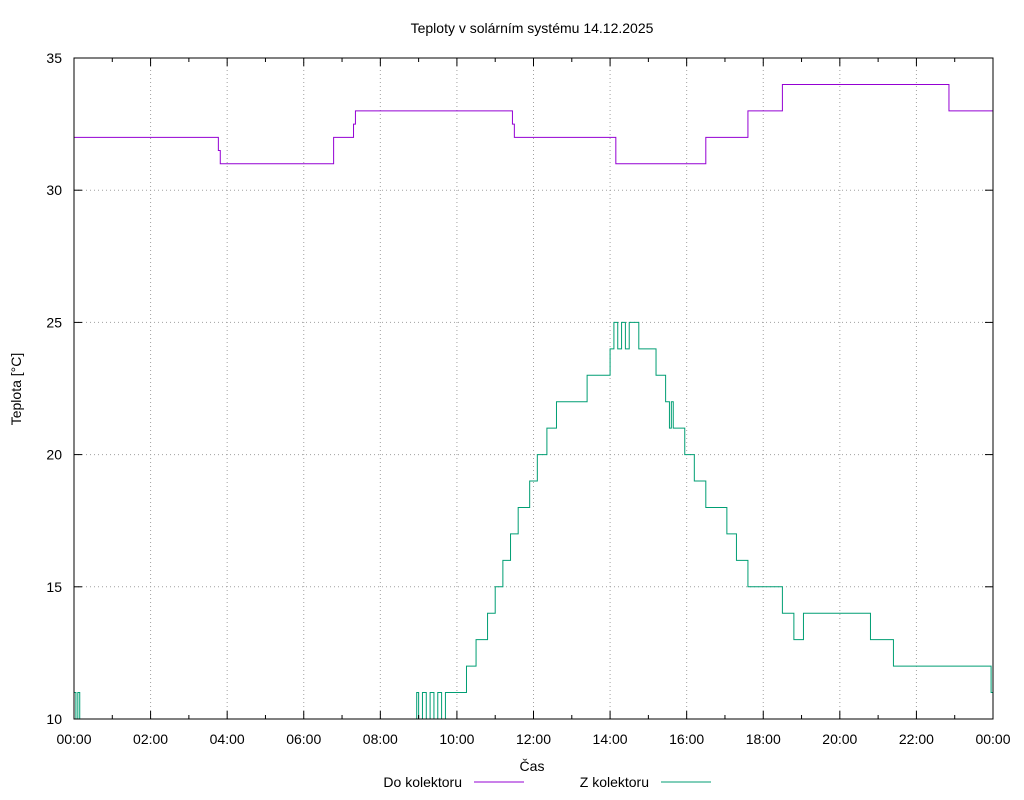 This screenshot has width=1024, height=800. I want to click on chart-title: Teploty v solárním systému 14.12.2025, so click(532, 28).